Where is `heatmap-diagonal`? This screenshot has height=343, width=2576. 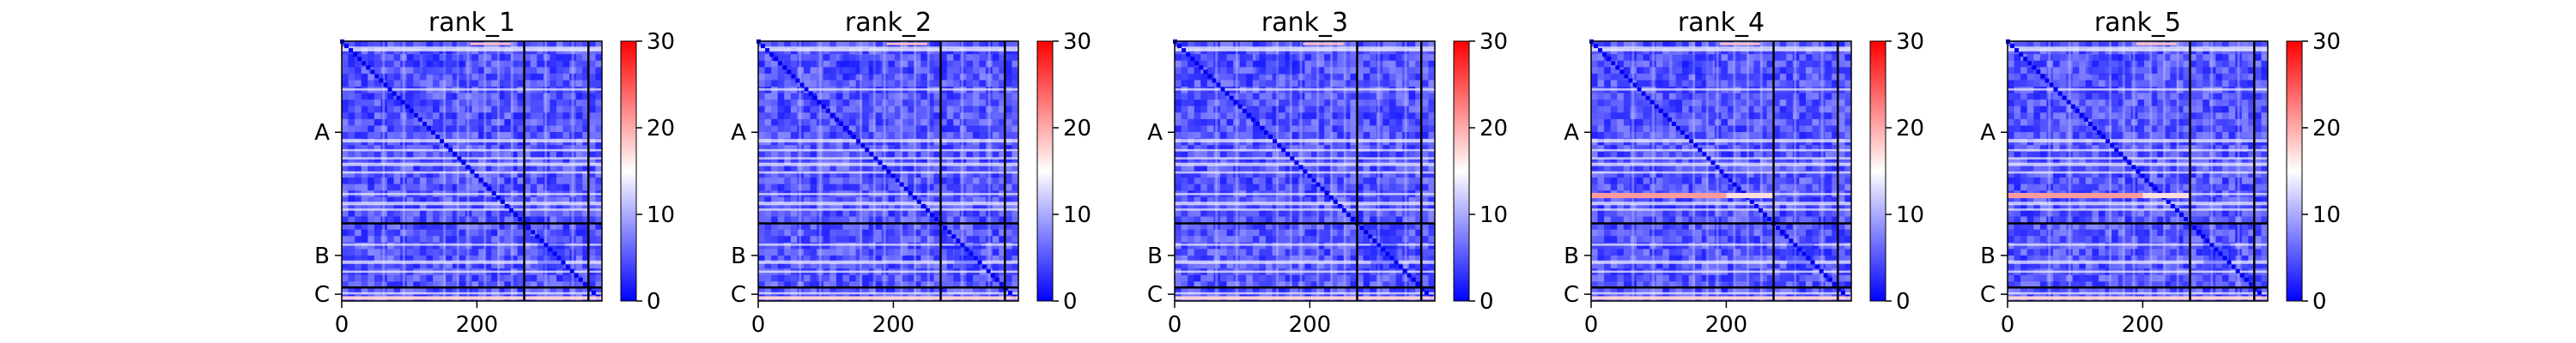
heatmap-diagonal is located at coordinates (910, 193).